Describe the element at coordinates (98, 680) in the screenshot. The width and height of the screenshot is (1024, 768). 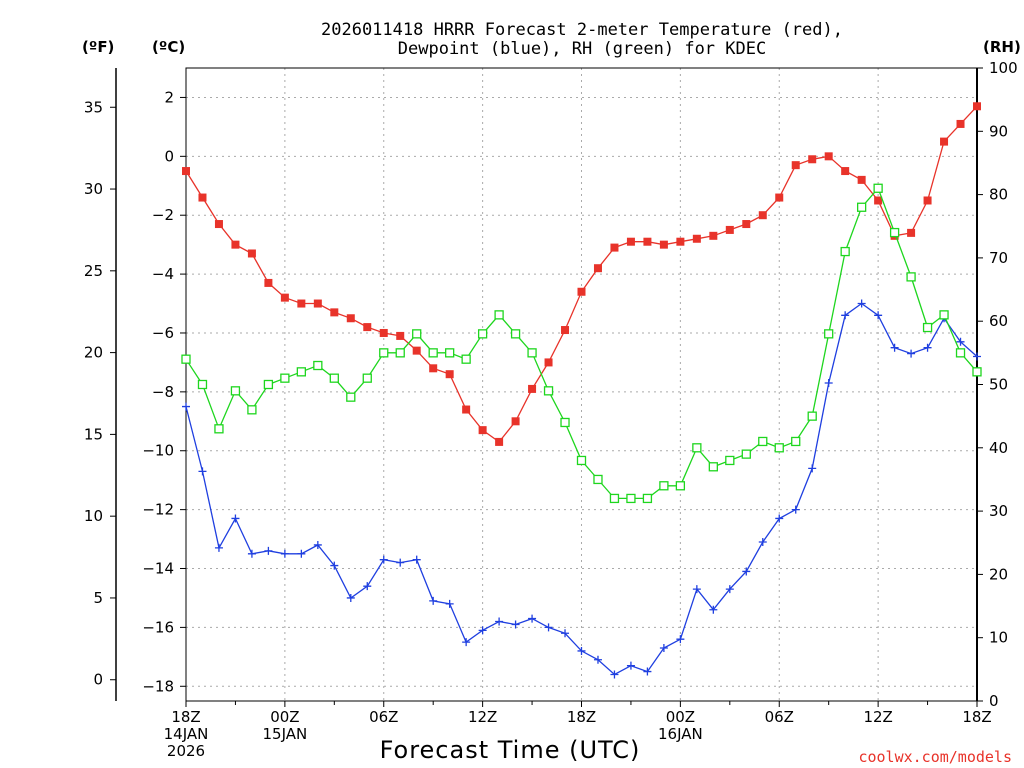
I see `fahrenheit-tick-label: 0` at that location.